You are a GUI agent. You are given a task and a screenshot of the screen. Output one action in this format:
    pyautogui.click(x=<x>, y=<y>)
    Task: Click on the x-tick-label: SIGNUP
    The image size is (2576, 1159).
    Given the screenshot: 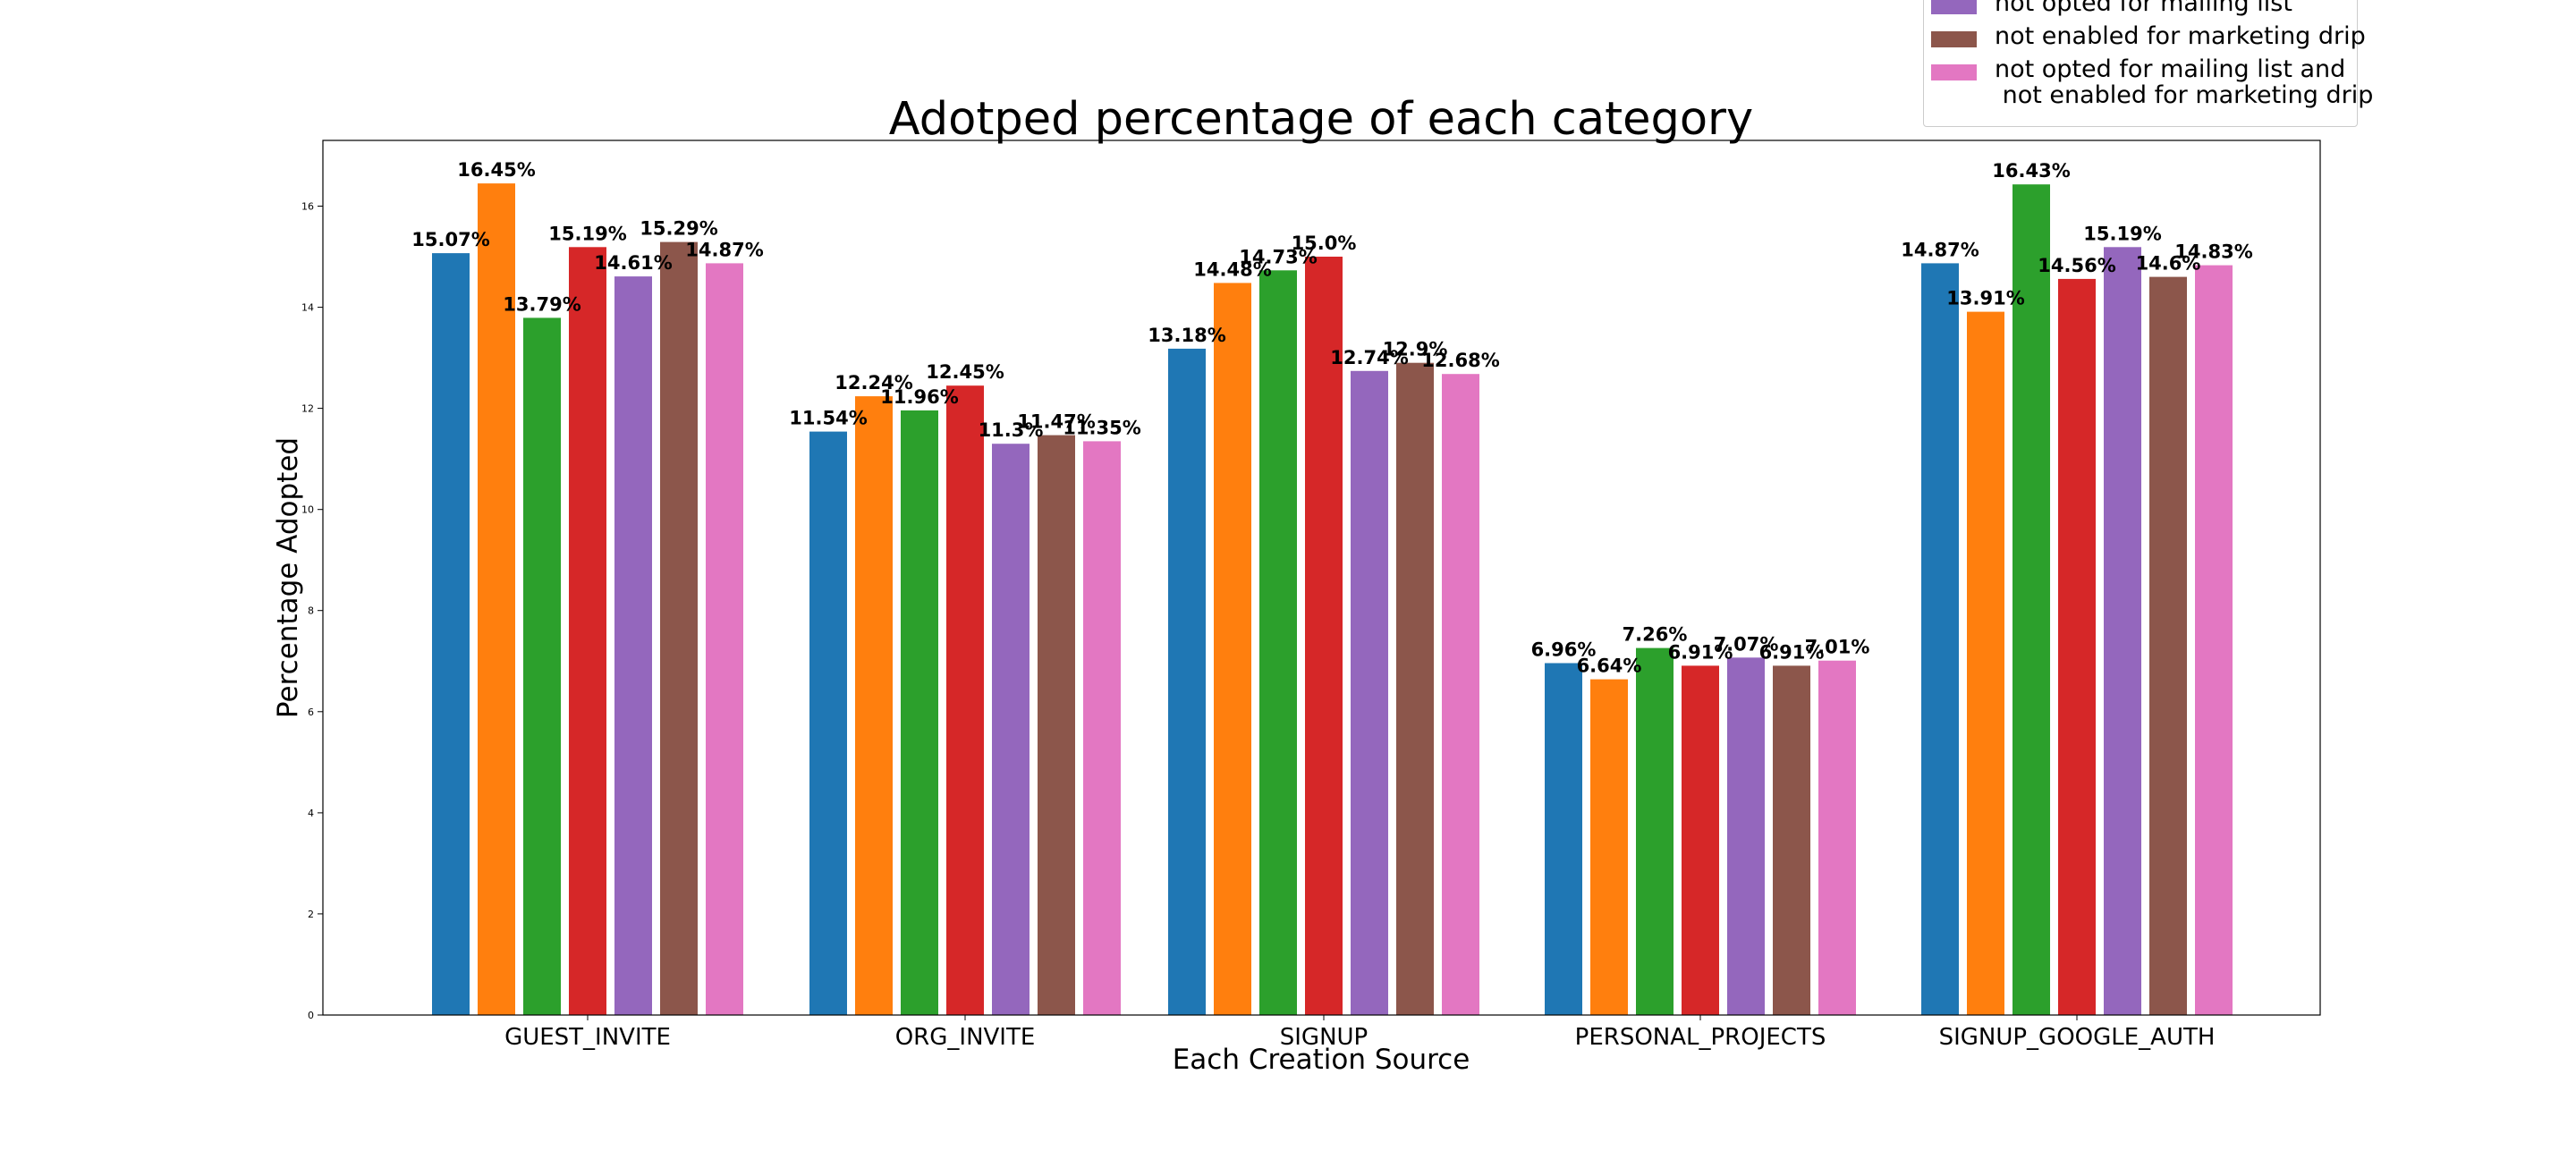 What is the action you would take?
    pyautogui.click(x=1324, y=1038)
    